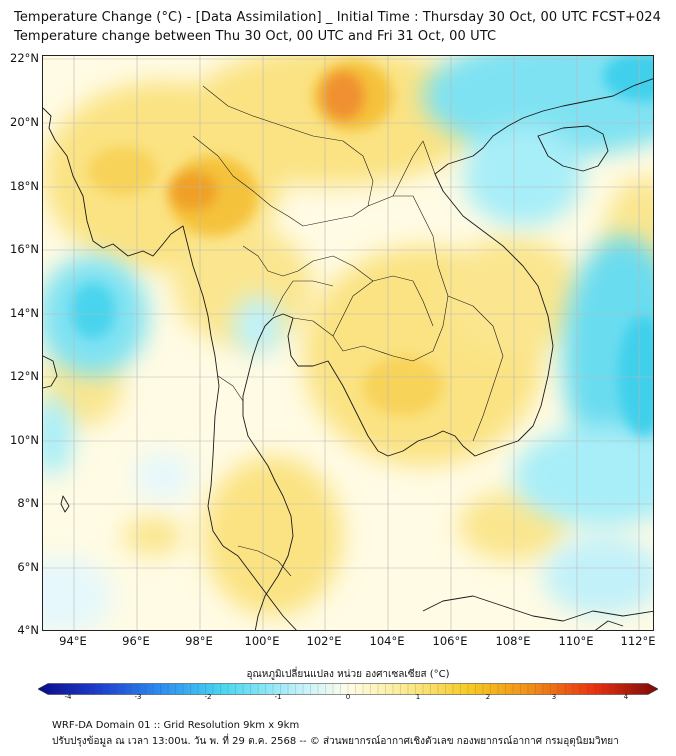  What do you see at coordinates (348, 697) in the screenshot?
I see `colorbar-tick-0: 0` at bounding box center [348, 697].